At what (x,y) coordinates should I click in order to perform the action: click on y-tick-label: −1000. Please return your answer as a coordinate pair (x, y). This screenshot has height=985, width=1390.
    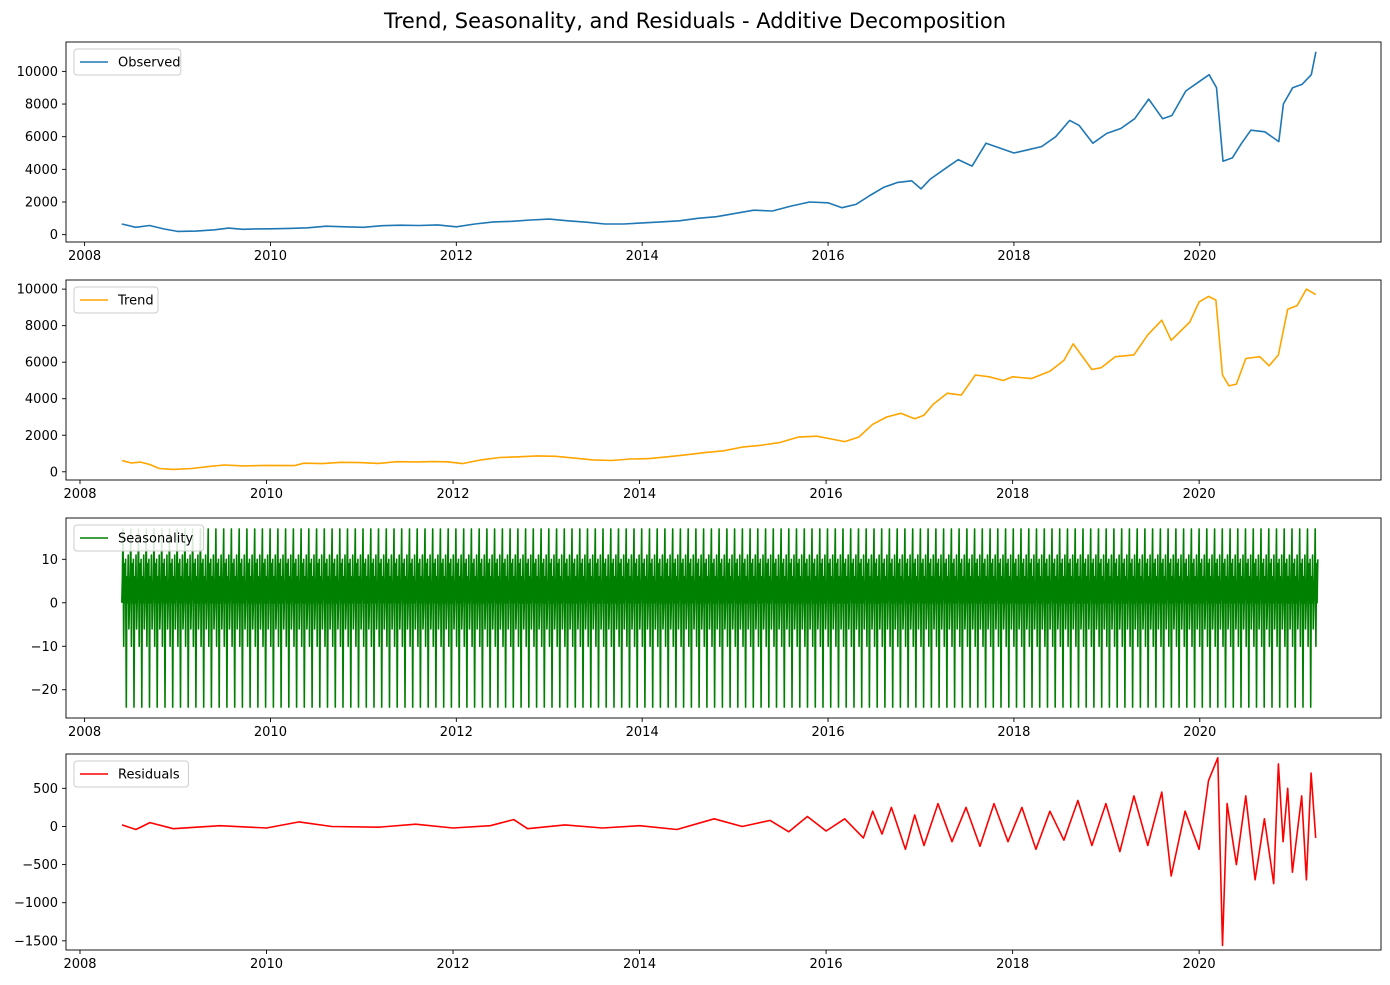
    Looking at the image, I should click on (36, 903).